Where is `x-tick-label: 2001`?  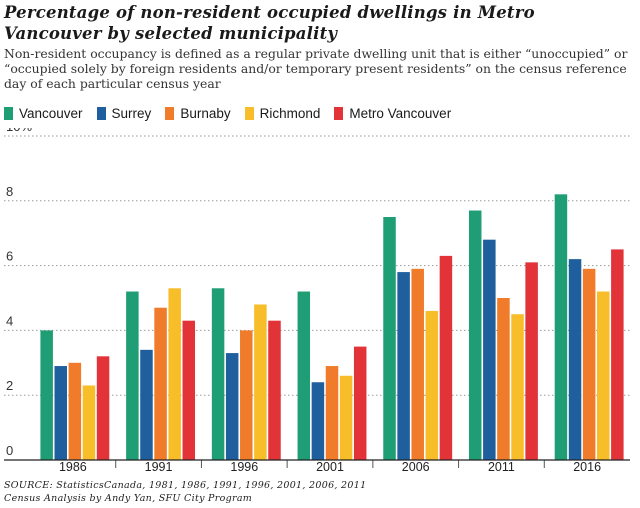
x-tick-label: 2001 is located at coordinates (330, 467).